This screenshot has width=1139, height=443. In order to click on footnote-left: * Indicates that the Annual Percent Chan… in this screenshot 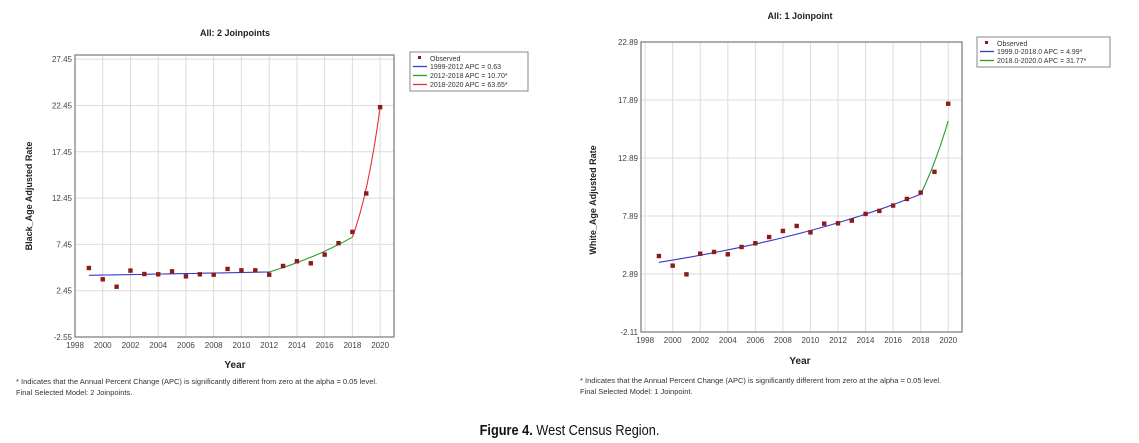, I will do `click(196, 387)`.